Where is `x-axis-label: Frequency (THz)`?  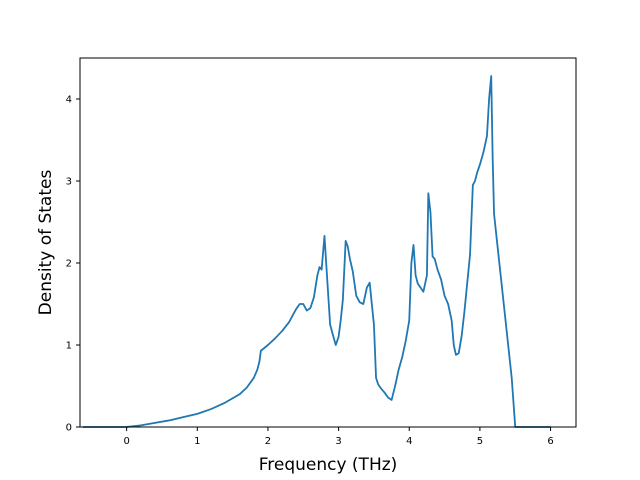 x-axis-label: Frequency (THz) is located at coordinates (328, 465).